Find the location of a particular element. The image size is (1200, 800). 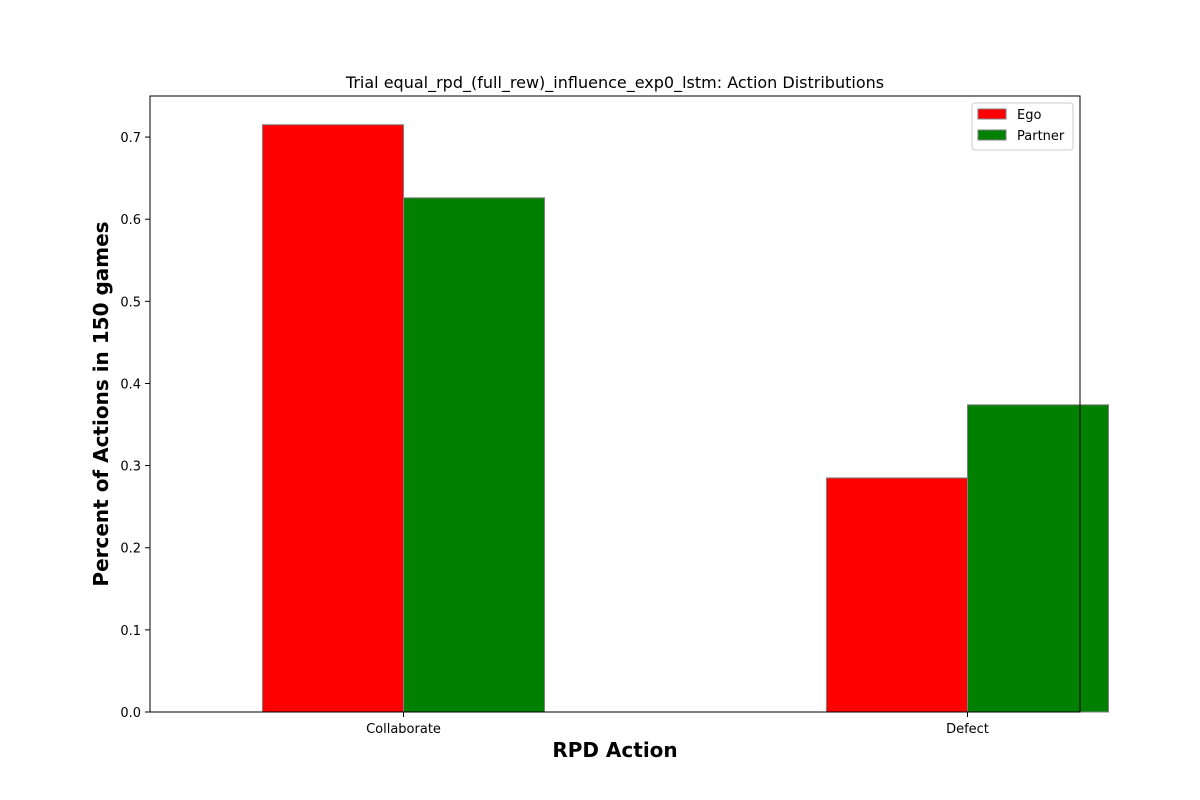

legend: Ego Partner is located at coordinates (1022, 126).